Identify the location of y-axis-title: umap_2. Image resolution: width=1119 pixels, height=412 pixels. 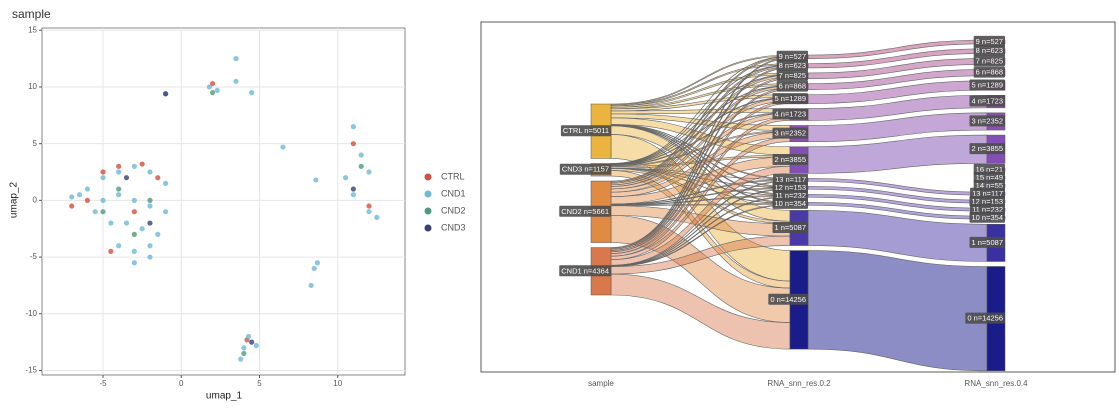
(14, 199).